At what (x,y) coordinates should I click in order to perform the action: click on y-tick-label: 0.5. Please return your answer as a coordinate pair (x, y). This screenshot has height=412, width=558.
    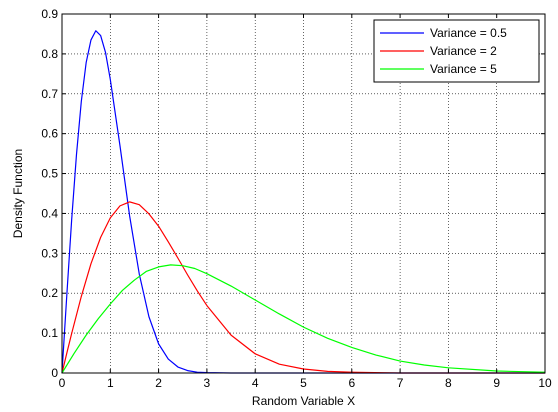
    Looking at the image, I should click on (49, 174).